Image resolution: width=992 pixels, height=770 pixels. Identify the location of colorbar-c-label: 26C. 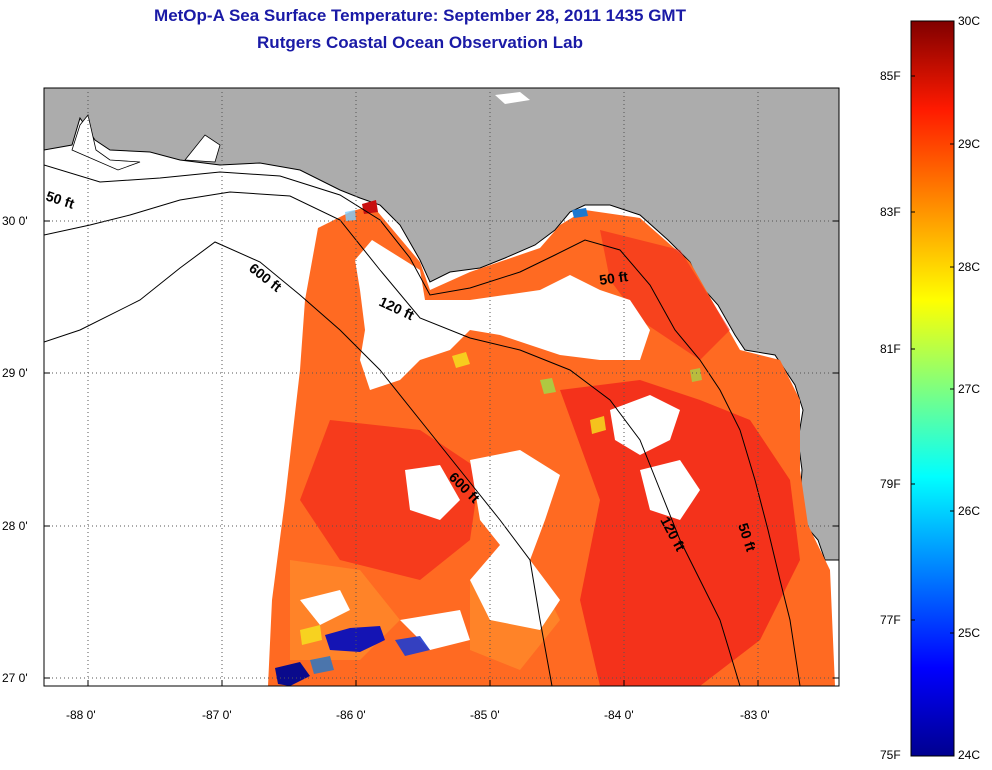
(969, 511).